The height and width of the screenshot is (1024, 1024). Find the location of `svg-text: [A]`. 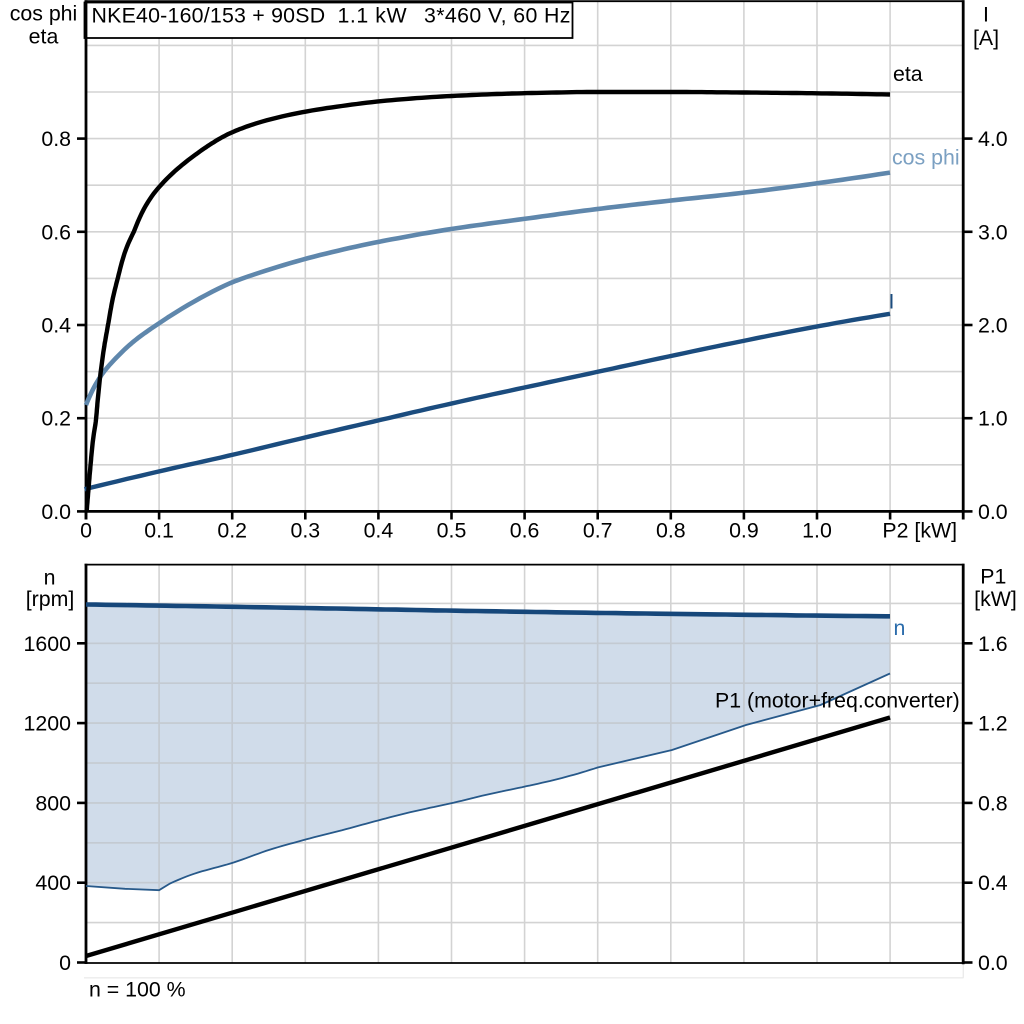

svg-text: [A] is located at coordinates (986, 38).